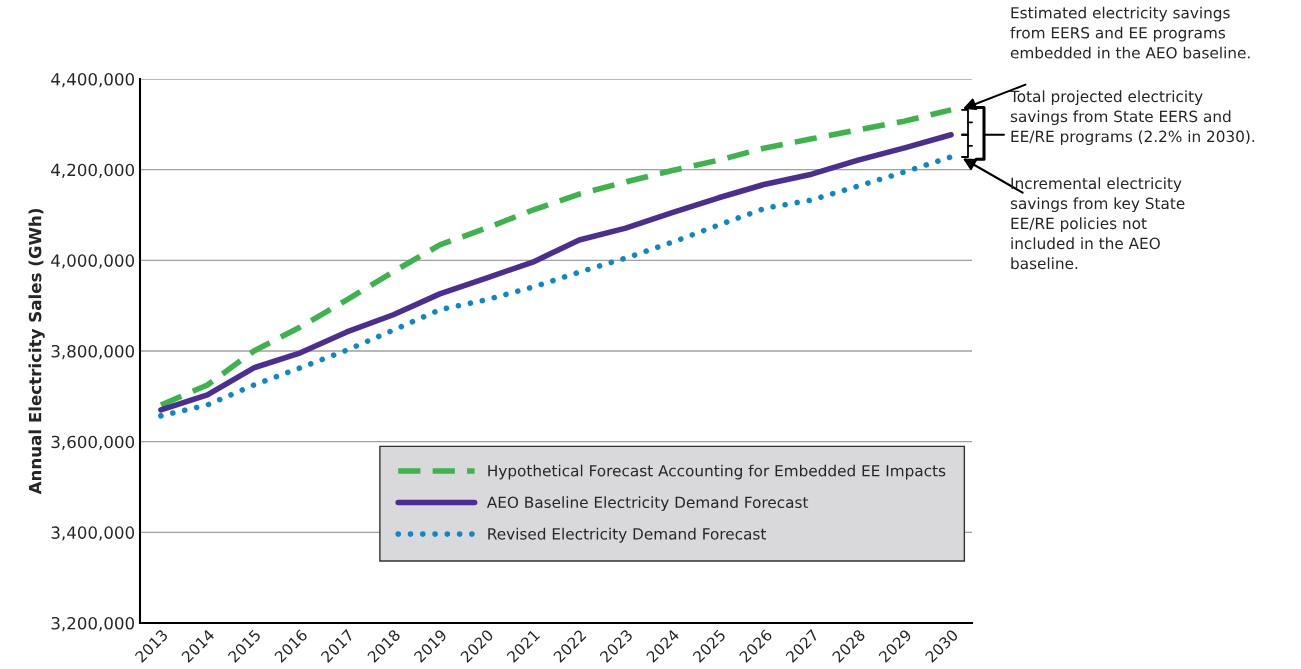 This screenshot has height=669, width=1301. I want to click on y-axis-title: Annual Electricity Sales (GWh), so click(36, 352).